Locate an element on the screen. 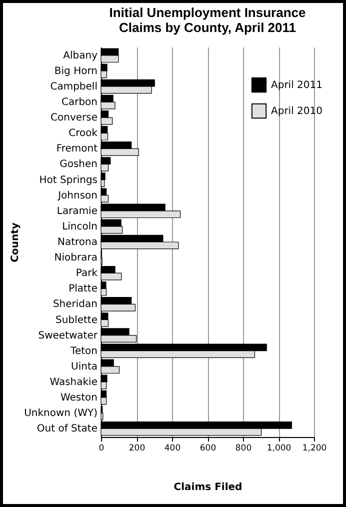 The height and width of the screenshot is (507, 346). y-tick-label: Fremont is located at coordinates (77, 149).